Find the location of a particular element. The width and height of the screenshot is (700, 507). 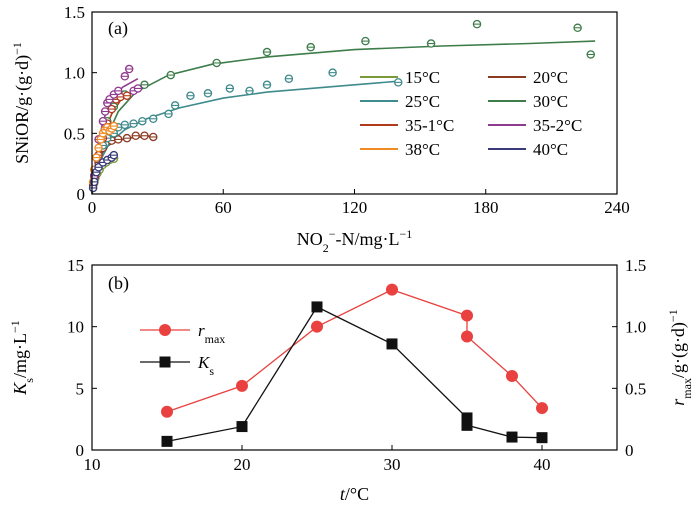

y-tick-label: 1.5 is located at coordinates (74, 12).